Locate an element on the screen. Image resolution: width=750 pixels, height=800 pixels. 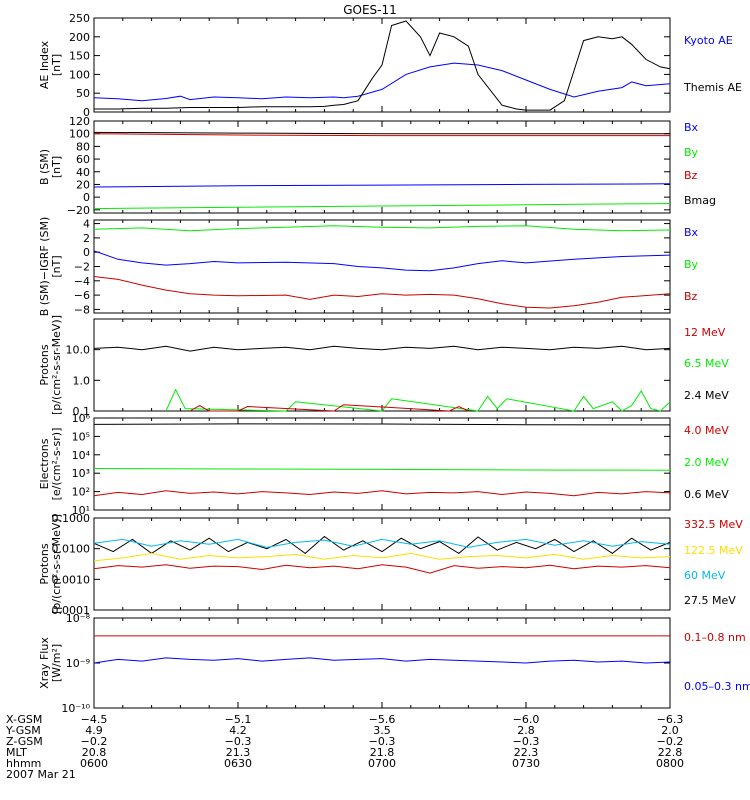
y-axis-label: Protons[p/(cm²-s-sr-MeV)] is located at coordinates (50, 365).